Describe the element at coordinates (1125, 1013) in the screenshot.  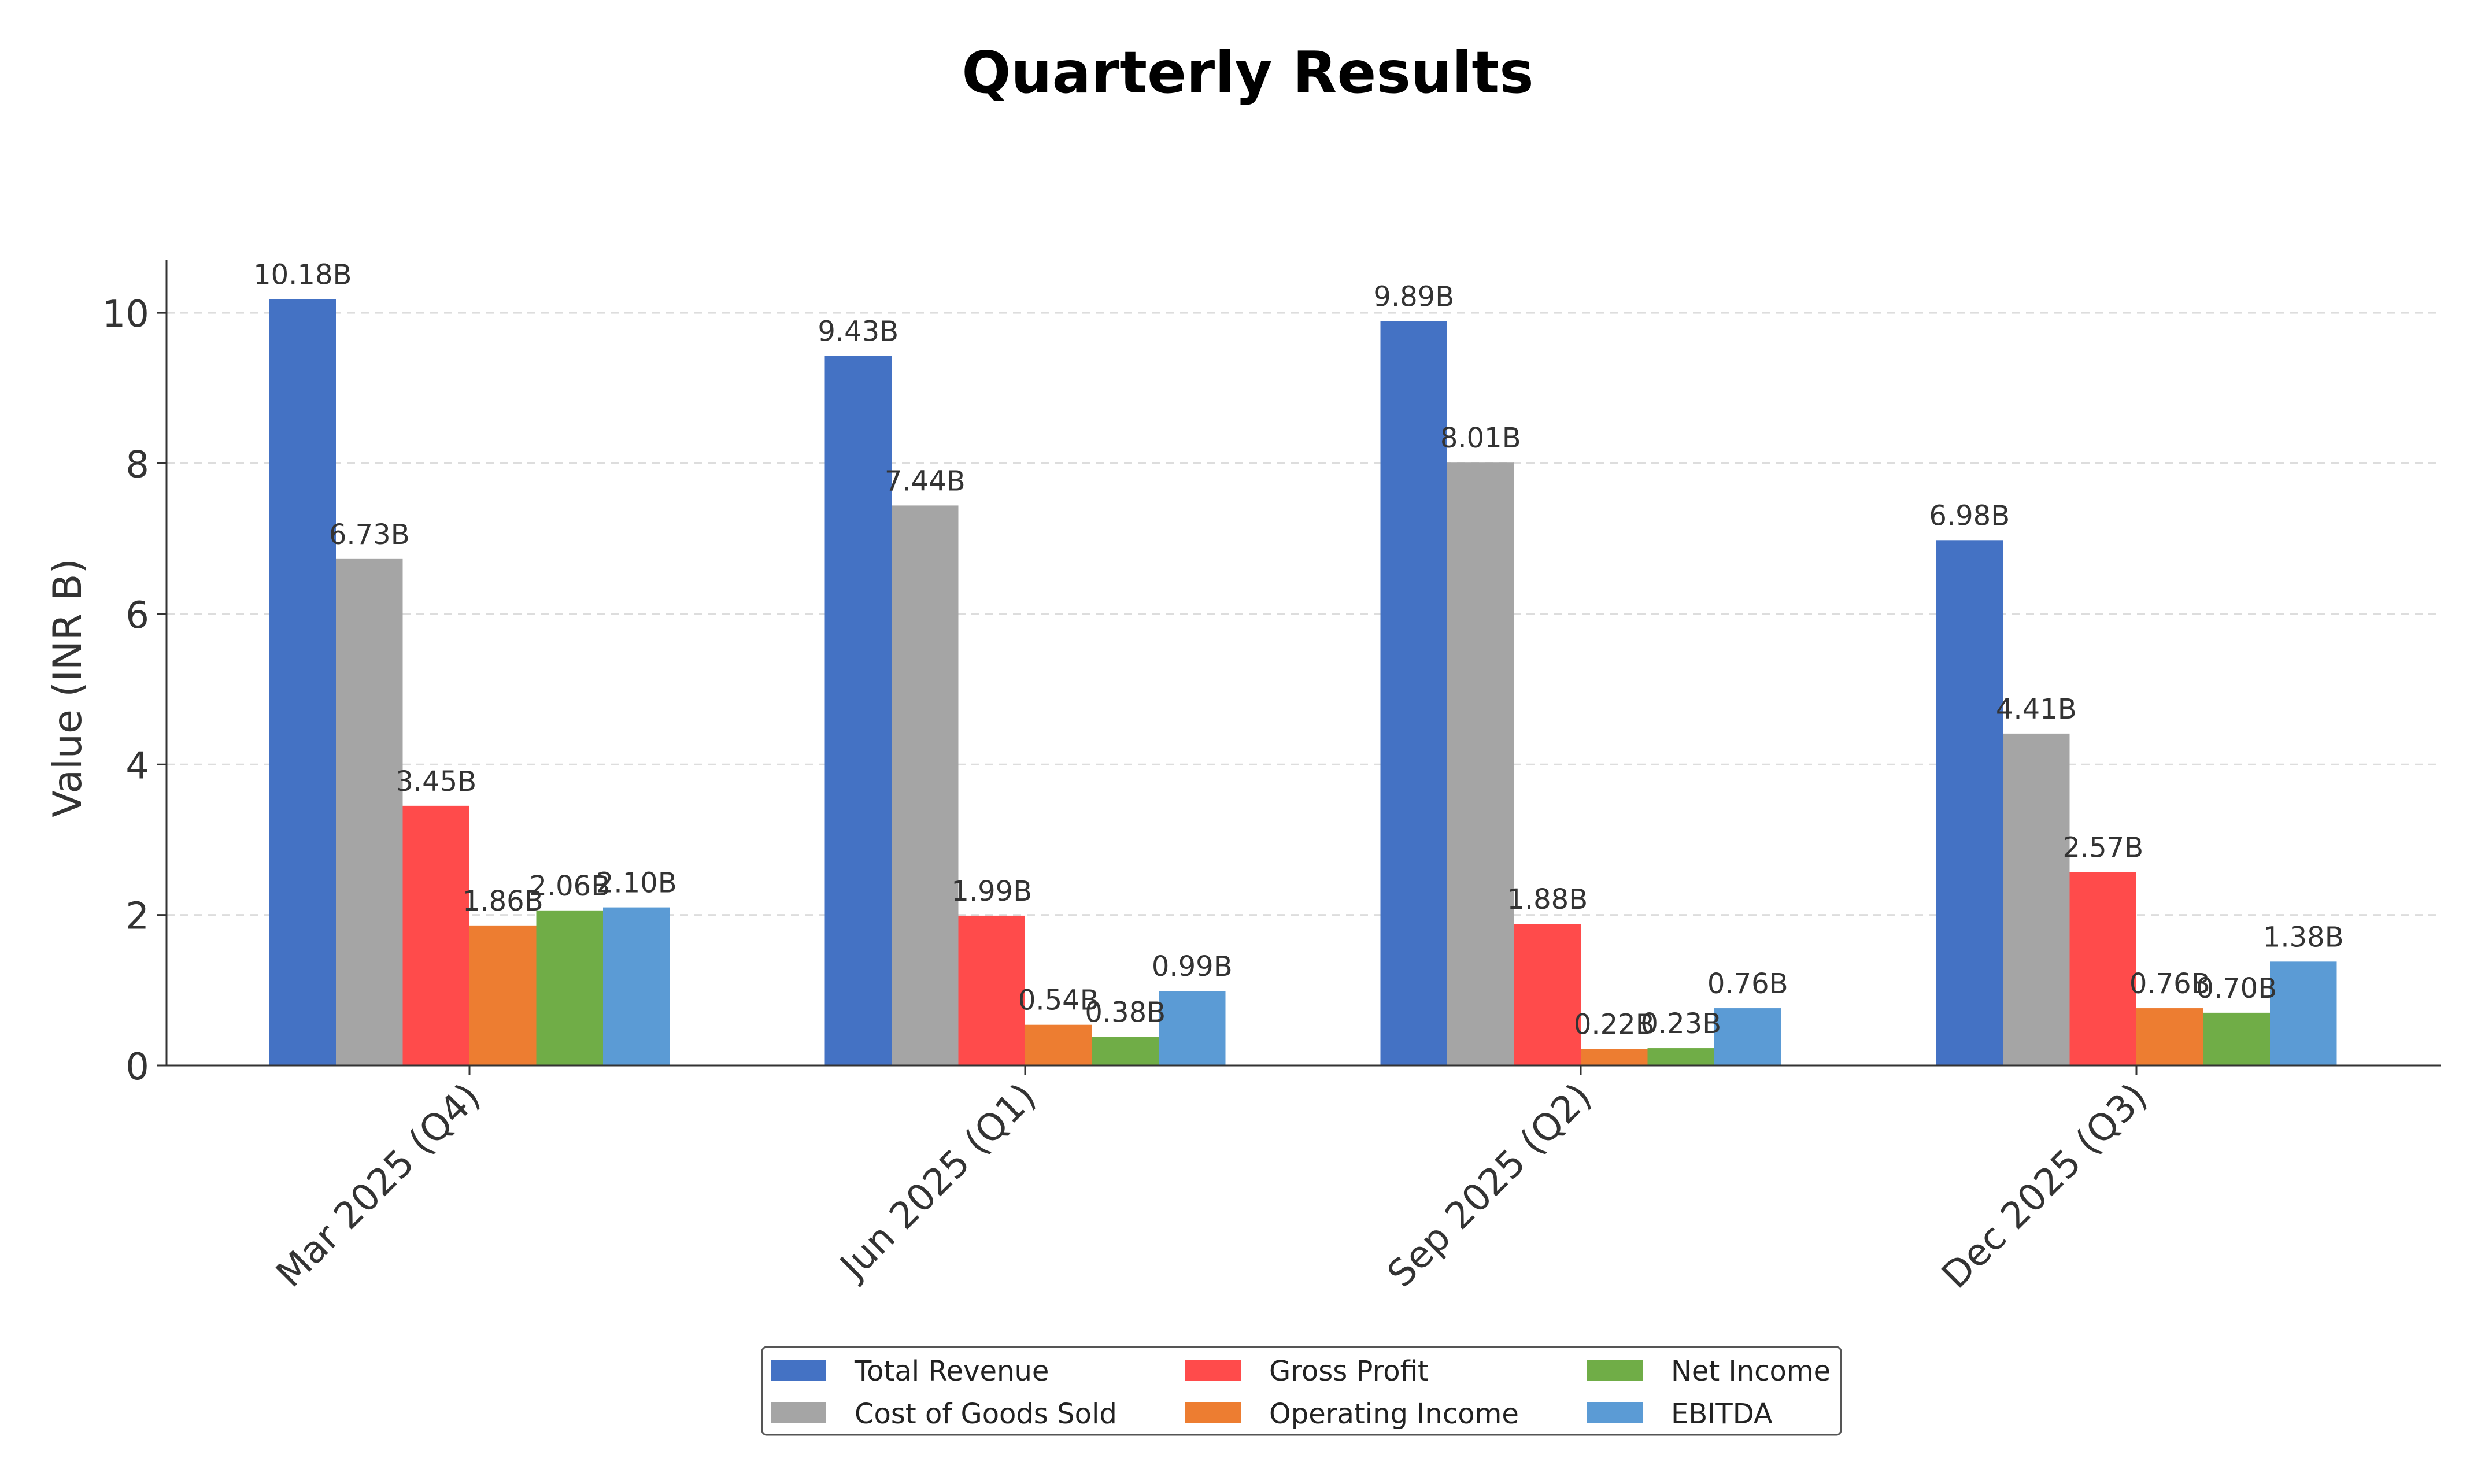
I see `data-label: 0.38B` at that location.